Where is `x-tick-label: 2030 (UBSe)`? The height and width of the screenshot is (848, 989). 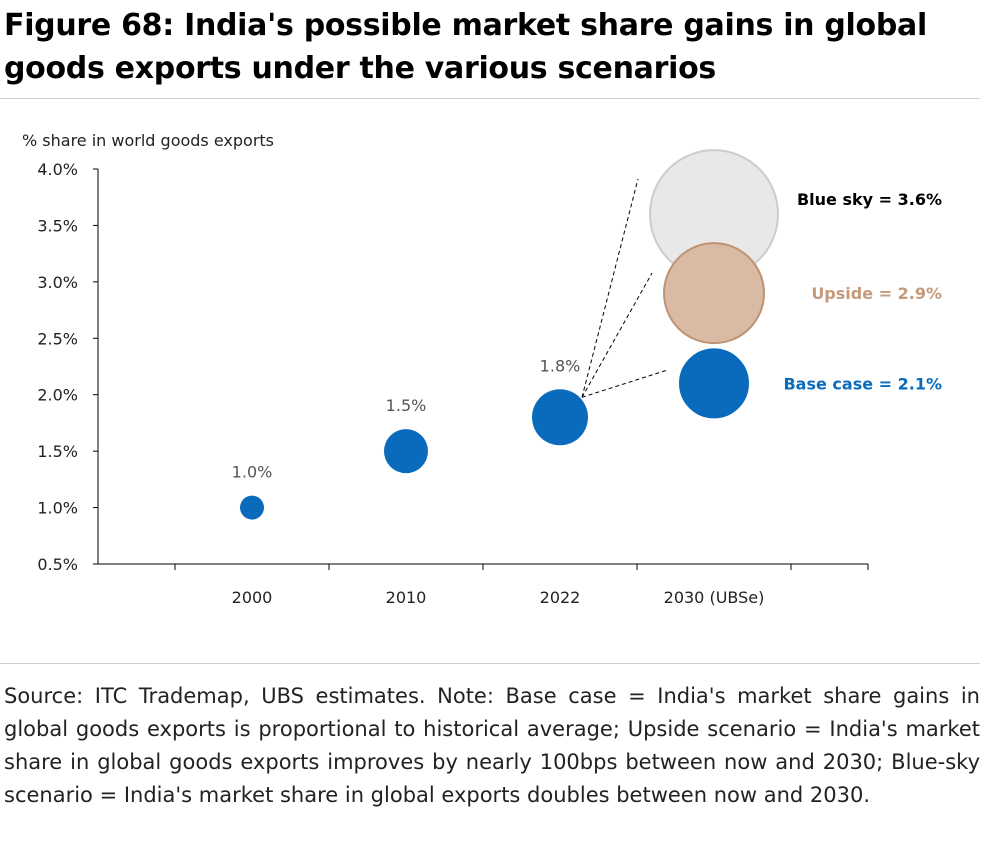
x-tick-label: 2030 (UBSe) is located at coordinates (714, 597).